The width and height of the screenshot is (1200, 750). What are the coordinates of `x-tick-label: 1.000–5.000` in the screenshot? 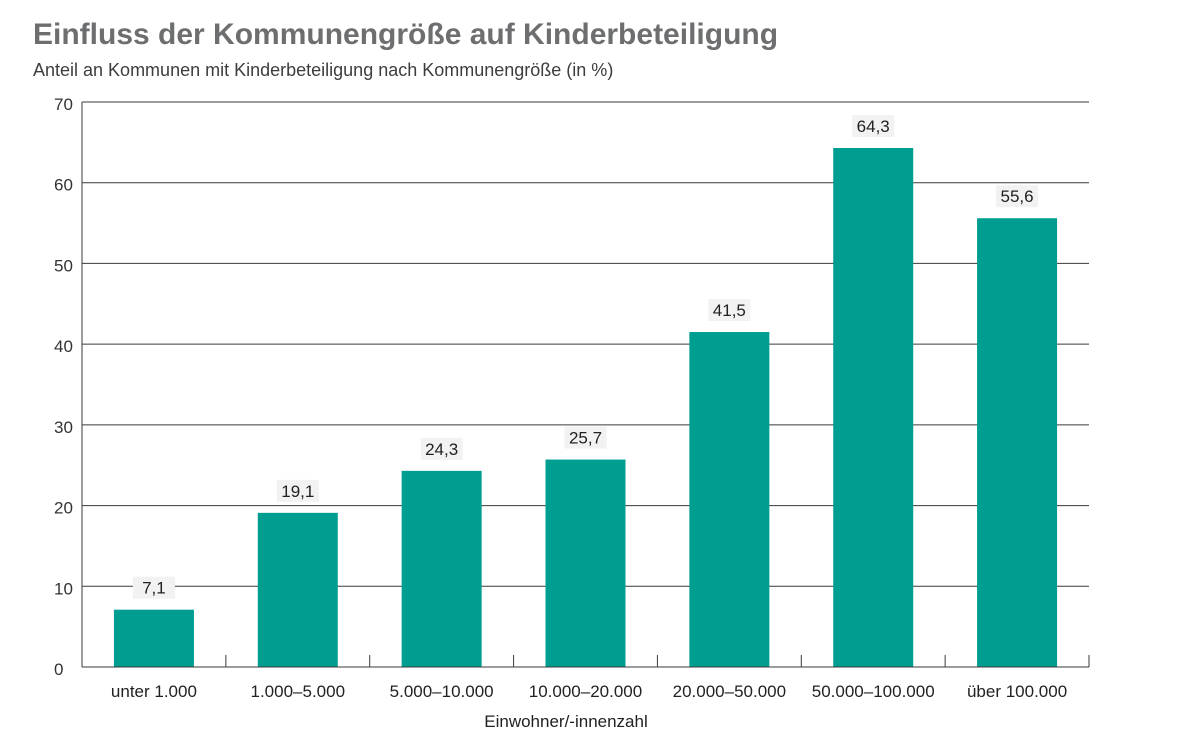 It's located at (298, 691).